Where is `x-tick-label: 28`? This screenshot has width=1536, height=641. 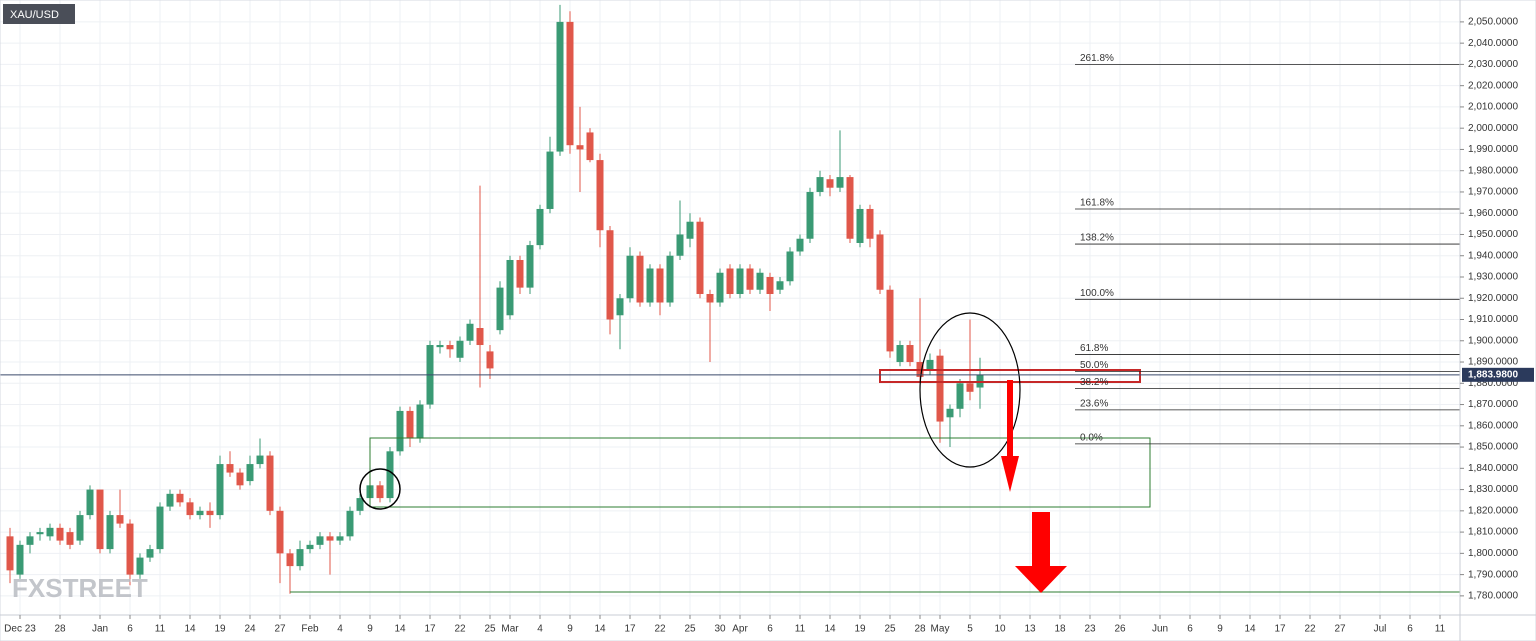
x-tick-label: 28 is located at coordinates (60, 629).